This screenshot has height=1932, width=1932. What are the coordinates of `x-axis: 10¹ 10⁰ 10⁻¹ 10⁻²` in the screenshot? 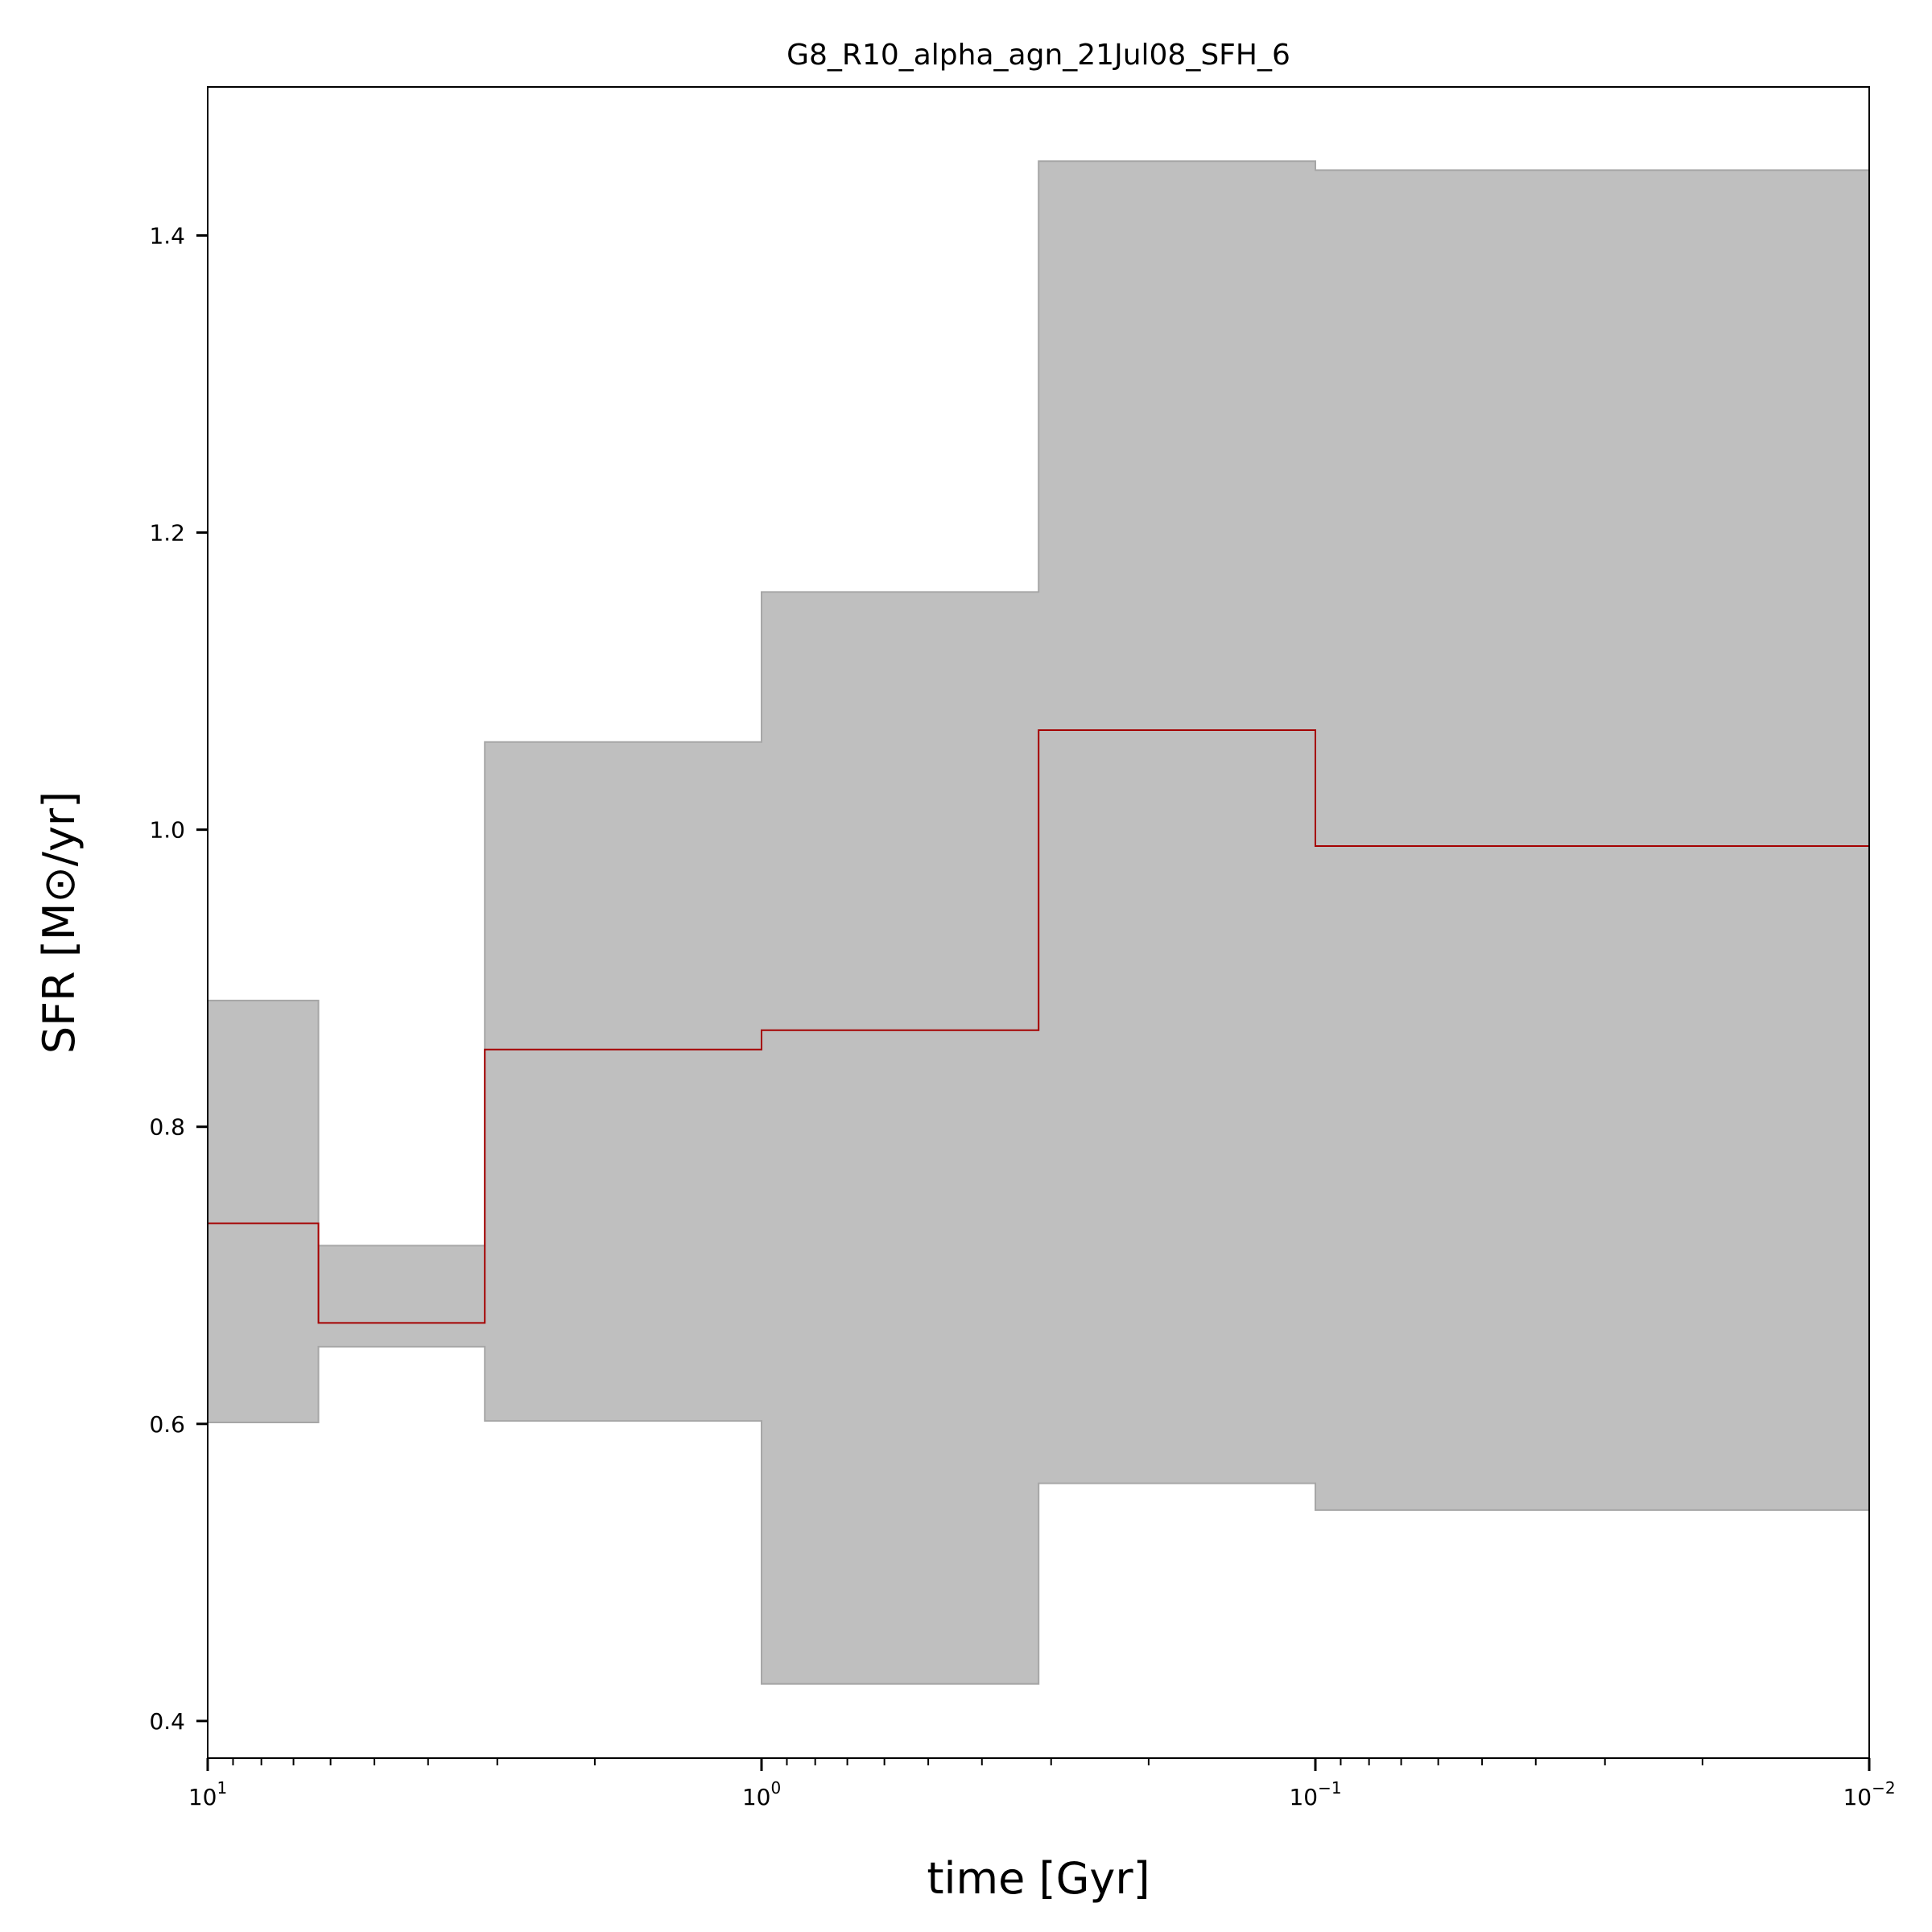 It's located at (1042, 1784).